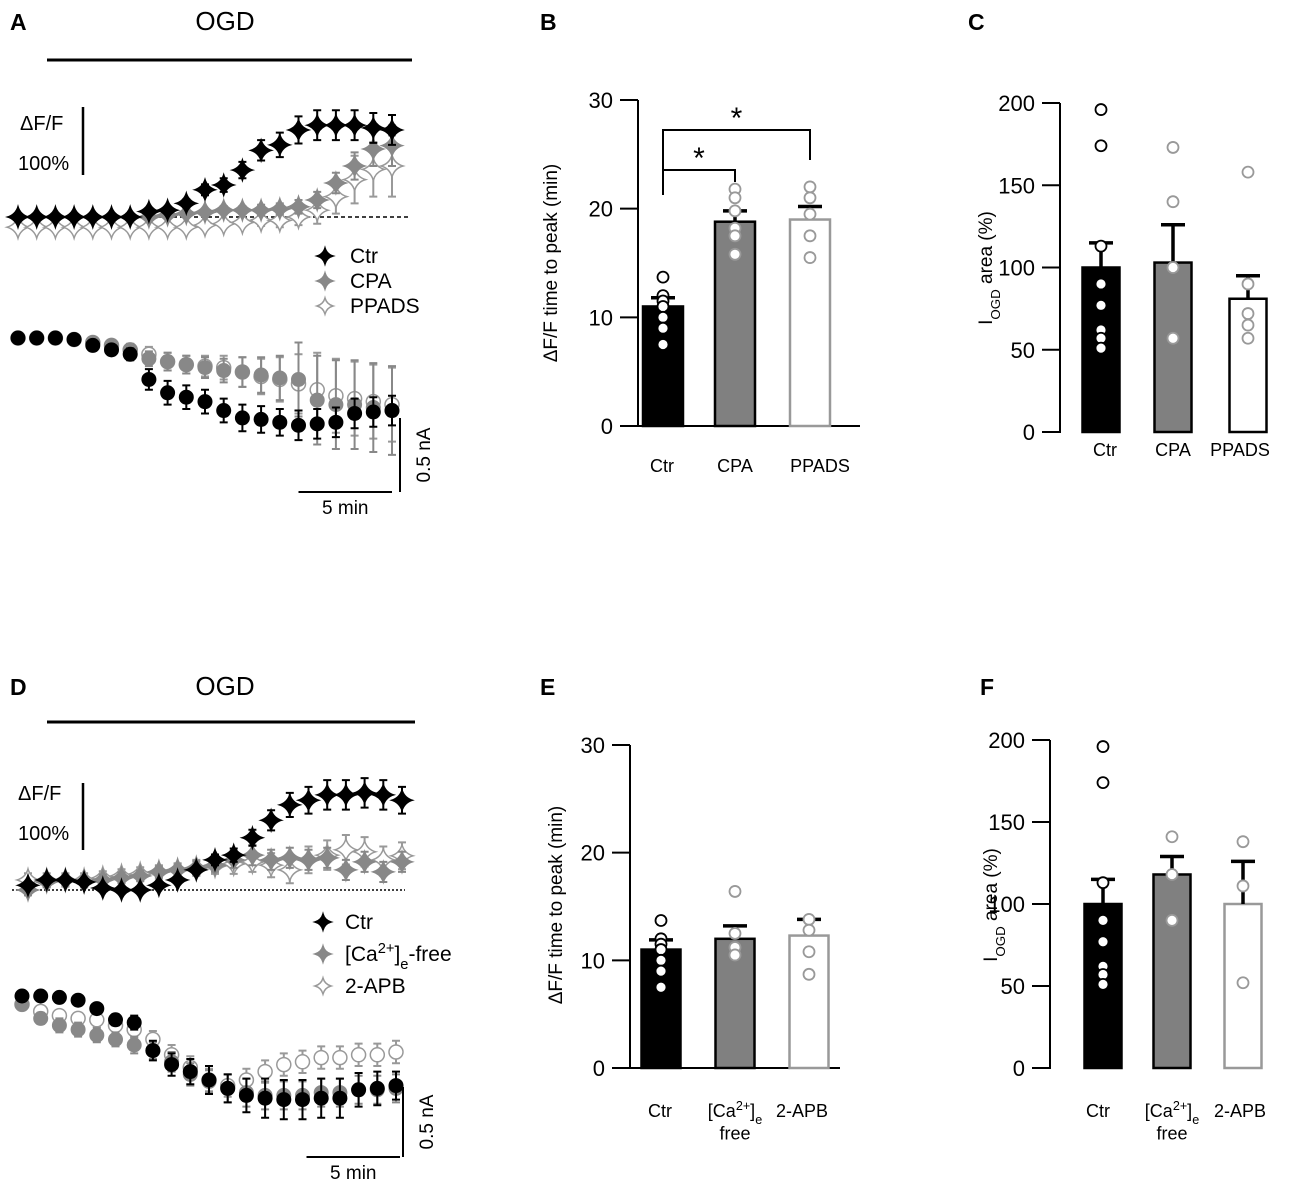  What do you see at coordinates (986, 250) in the screenshot?
I see `text-part: area (%)` at bounding box center [986, 250].